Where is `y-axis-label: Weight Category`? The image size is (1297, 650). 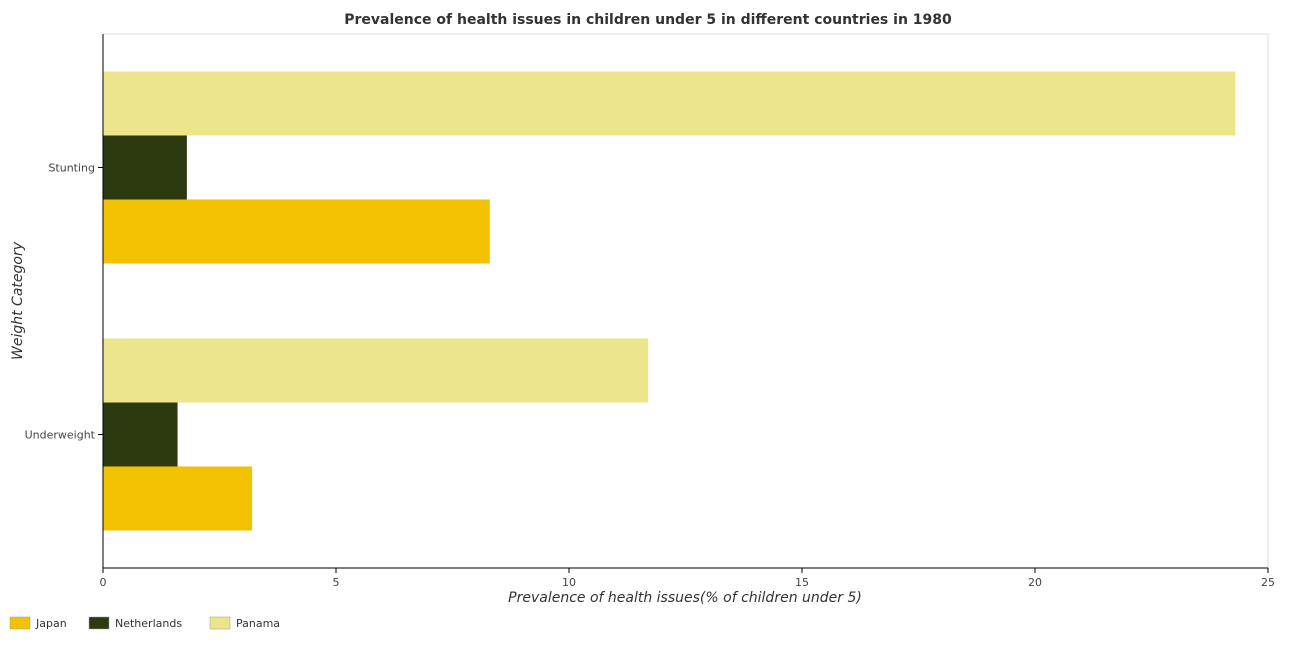 y-axis-label: Weight Category is located at coordinates (18, 300).